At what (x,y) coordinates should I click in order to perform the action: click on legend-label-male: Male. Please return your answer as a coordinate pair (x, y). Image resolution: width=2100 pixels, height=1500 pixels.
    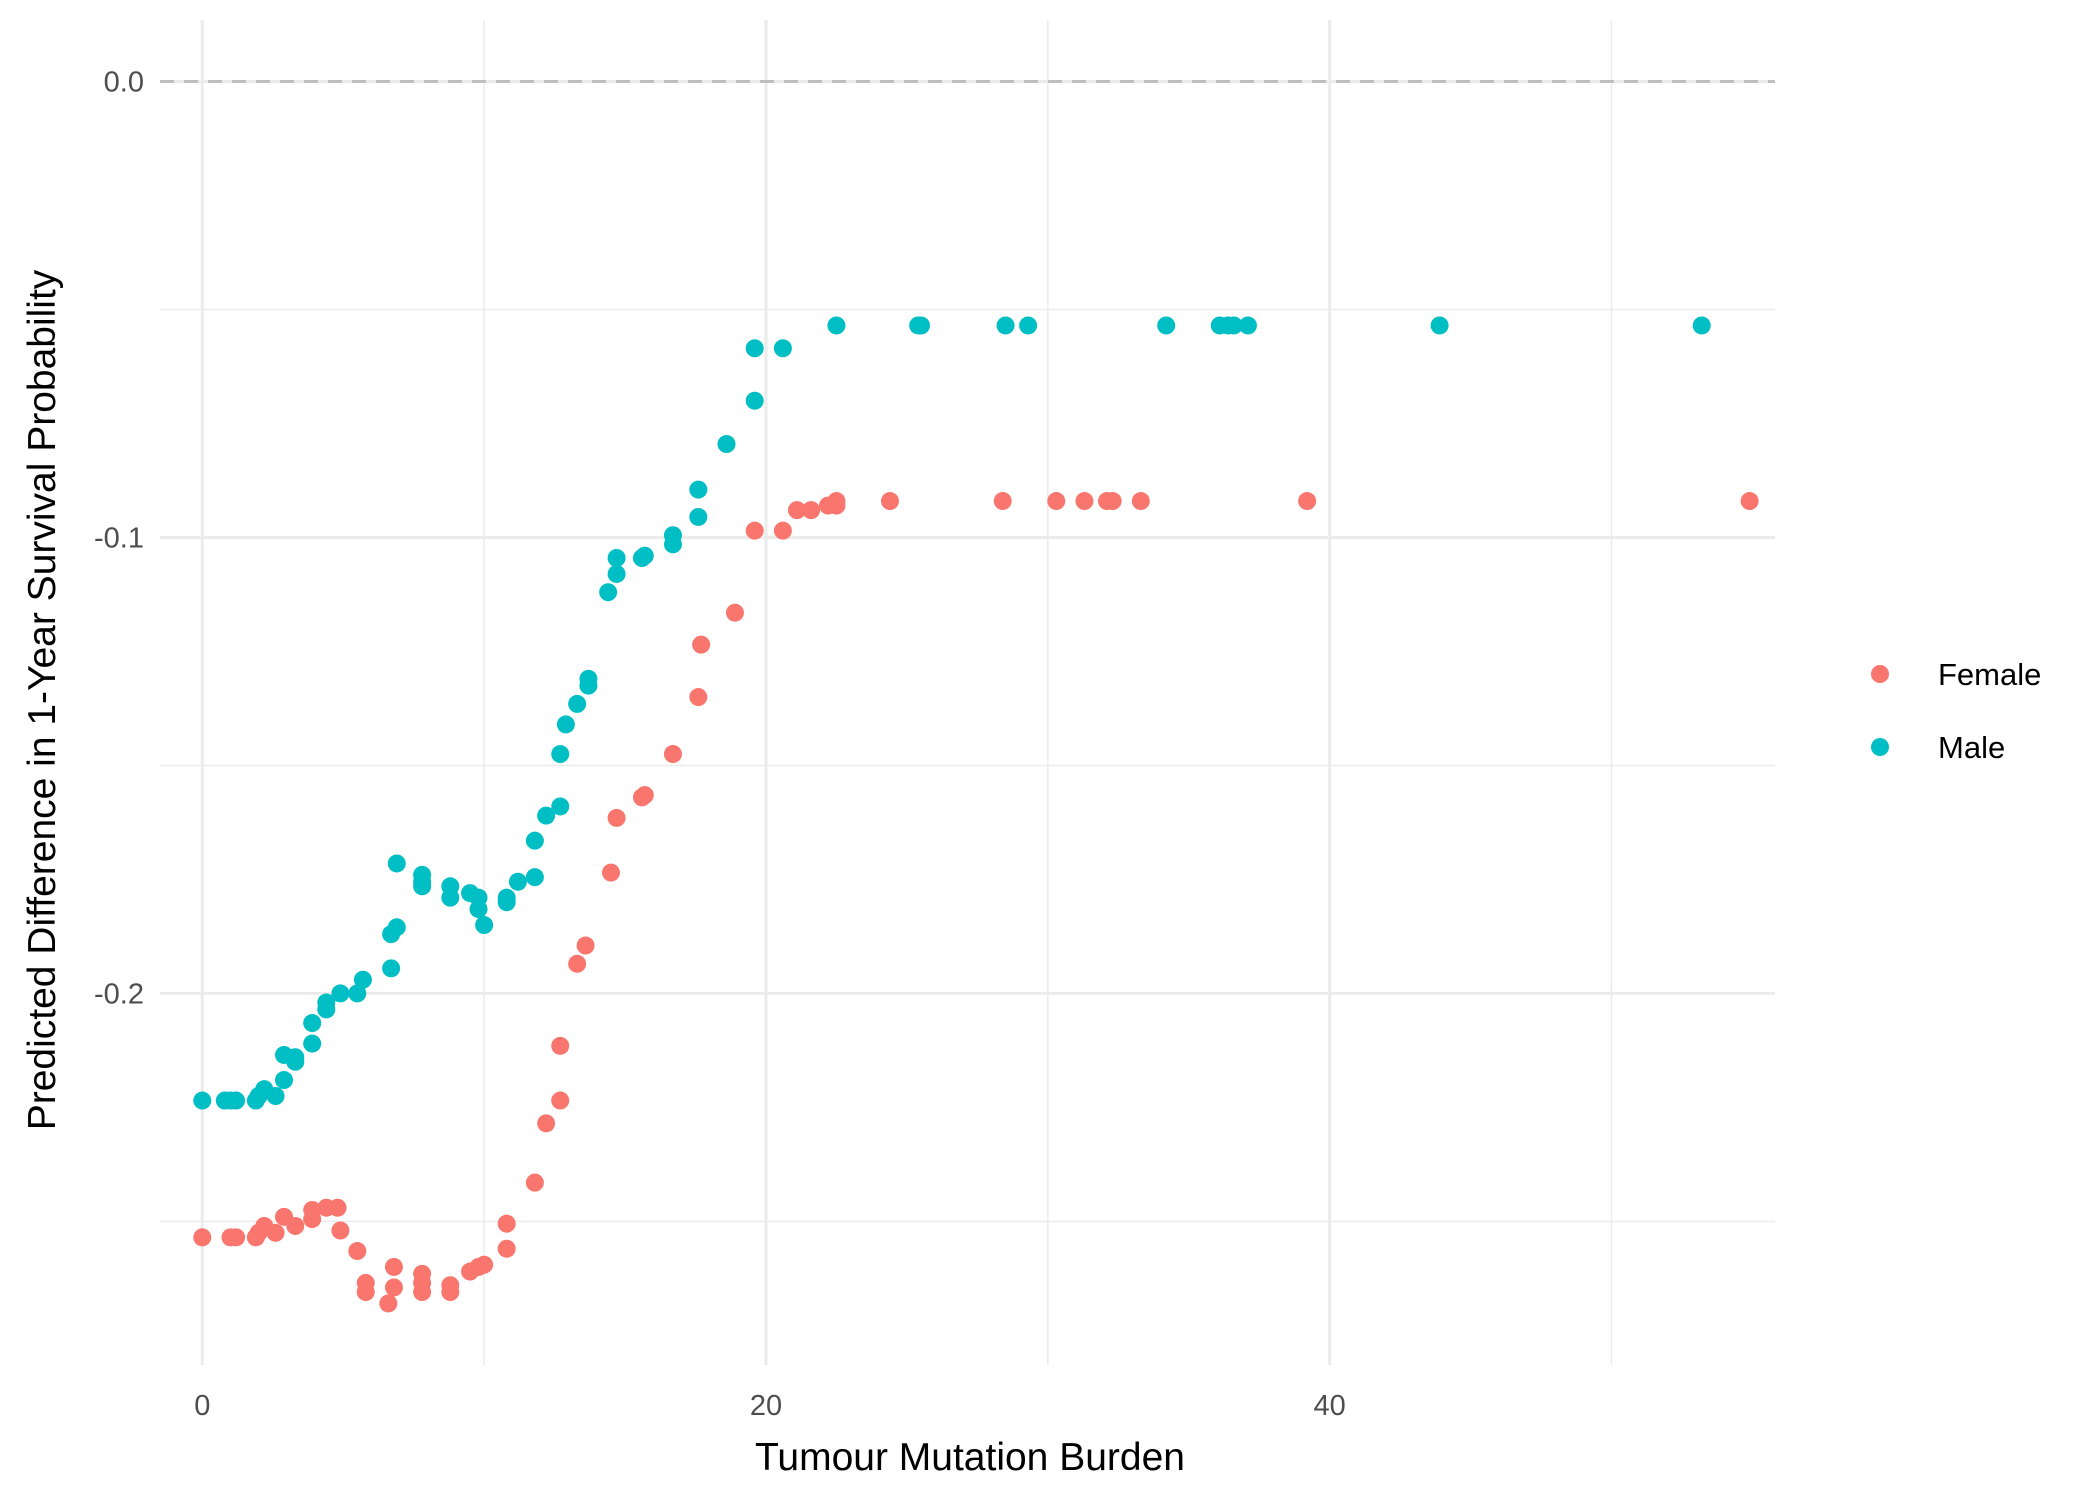
    Looking at the image, I should click on (1971, 747).